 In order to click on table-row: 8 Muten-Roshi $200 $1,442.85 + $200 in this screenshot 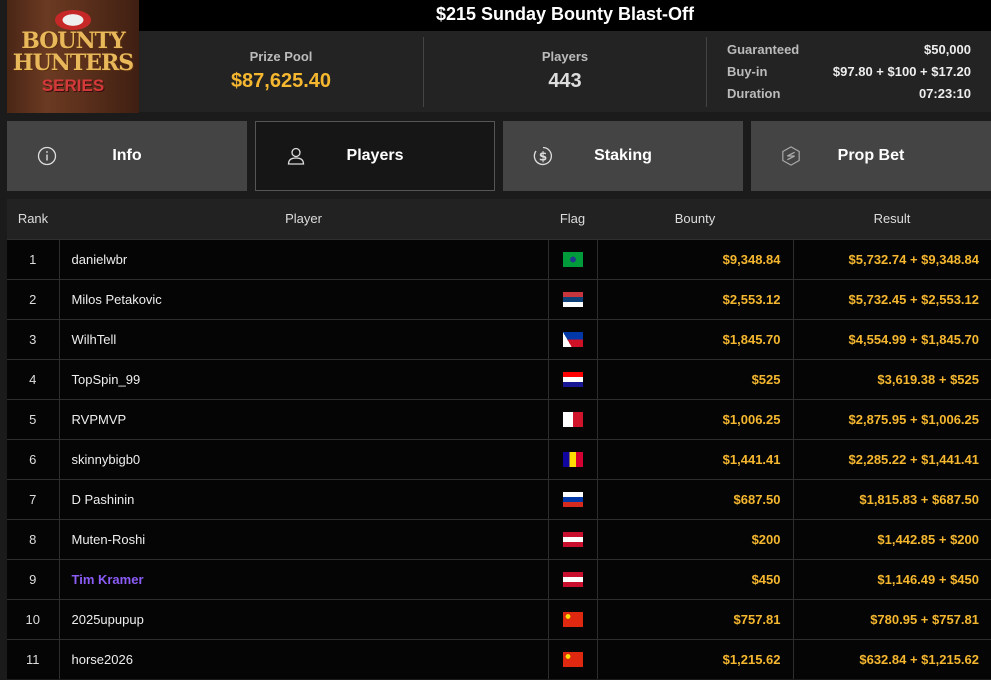, I will do `click(499, 538)`.